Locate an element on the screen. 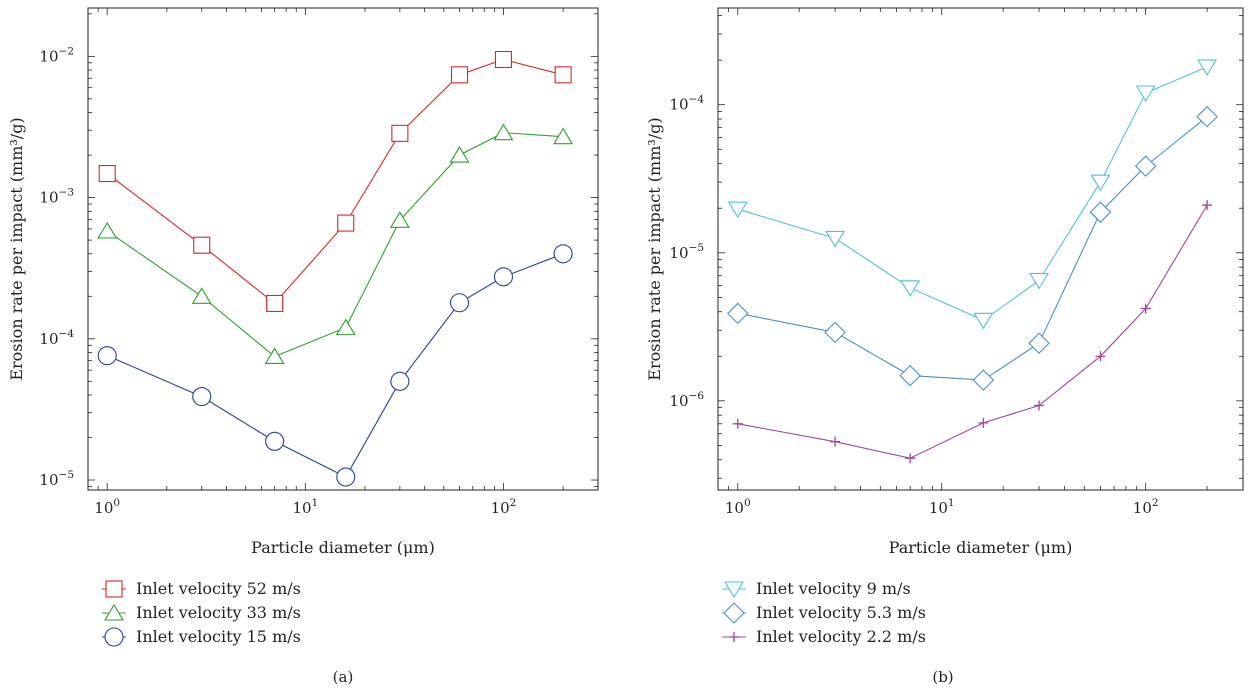 The image size is (1255, 698). panel-caption: (a) is located at coordinates (343, 677).